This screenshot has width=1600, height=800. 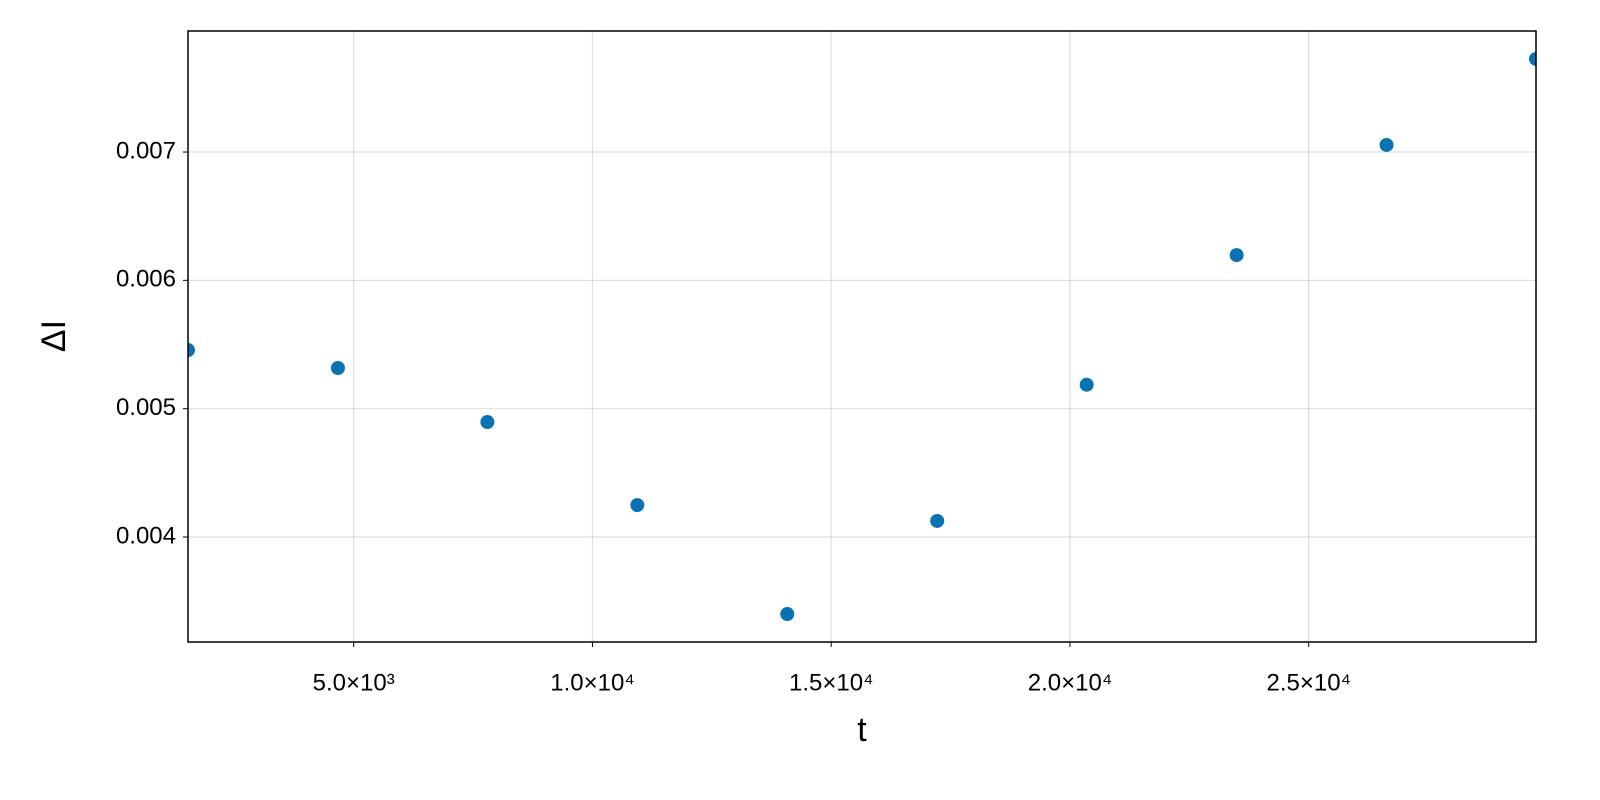 What do you see at coordinates (862, 730) in the screenshot?
I see `x-axis-label: t` at bounding box center [862, 730].